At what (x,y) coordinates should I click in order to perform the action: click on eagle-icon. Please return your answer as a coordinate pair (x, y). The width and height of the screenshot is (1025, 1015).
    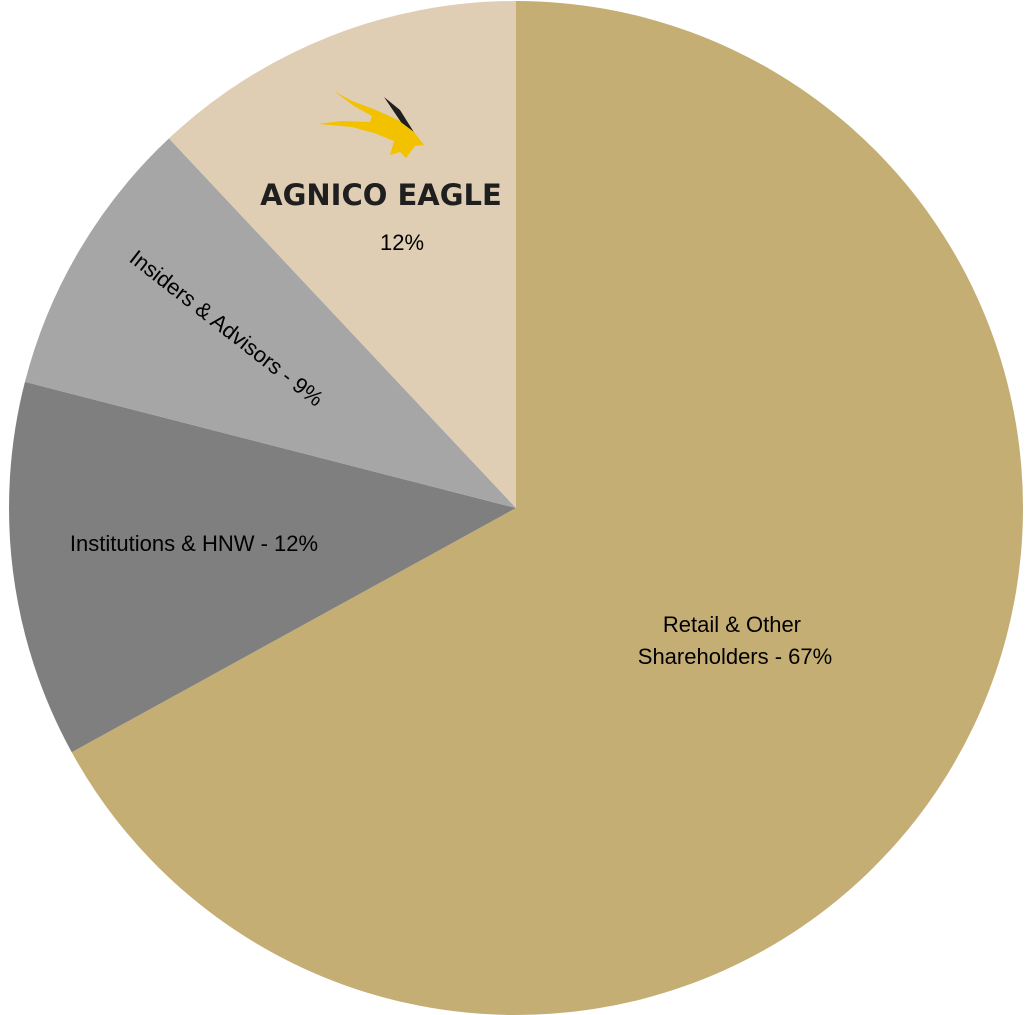
    Looking at the image, I should click on (371, 124).